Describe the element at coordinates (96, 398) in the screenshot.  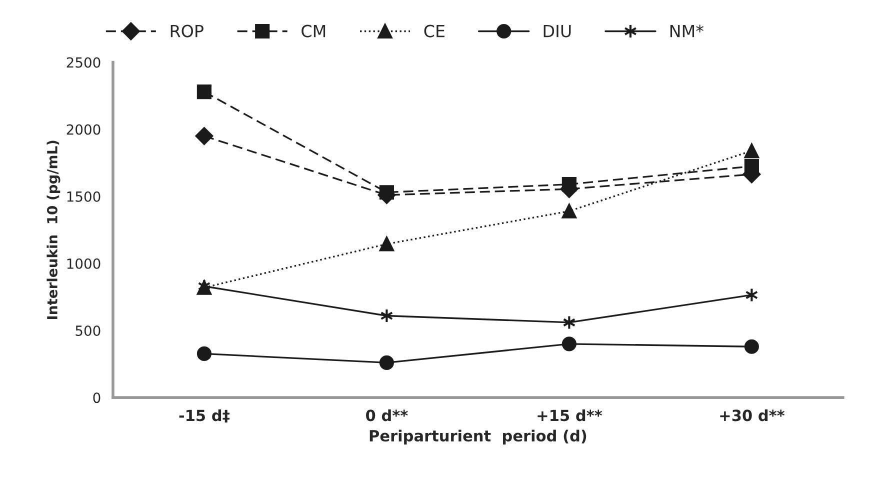
I see `y-tick-label: 0` at that location.